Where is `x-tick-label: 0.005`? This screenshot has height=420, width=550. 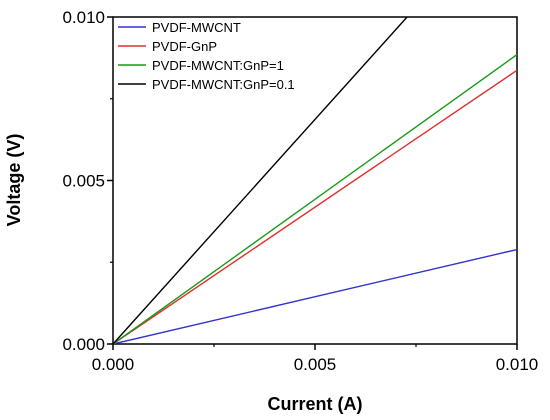
x-tick-label: 0.005 is located at coordinates (315, 364).